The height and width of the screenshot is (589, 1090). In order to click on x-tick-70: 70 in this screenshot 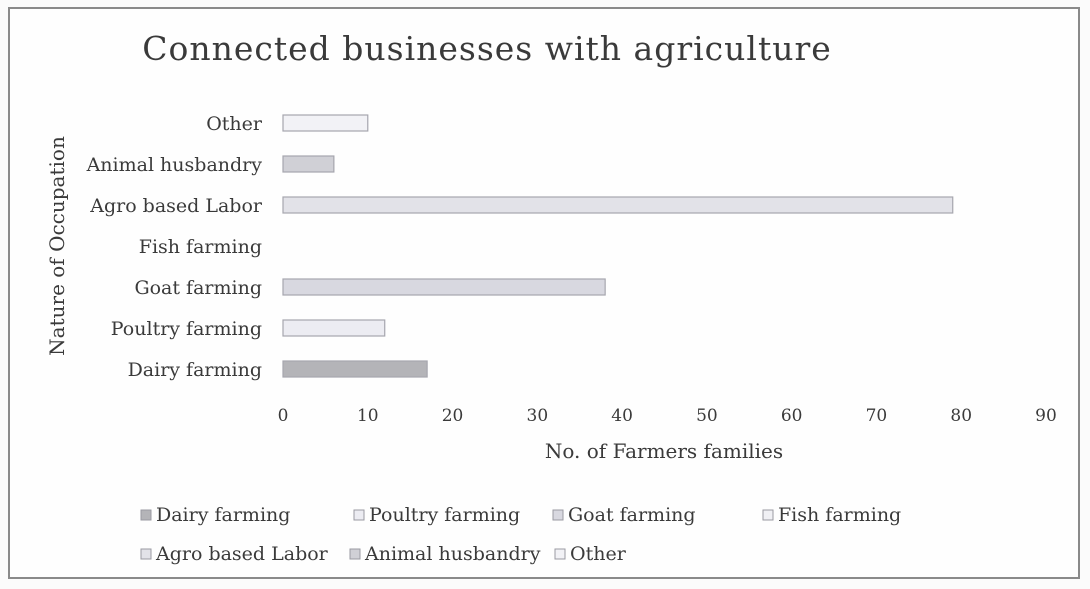, I will do `click(877, 416)`.